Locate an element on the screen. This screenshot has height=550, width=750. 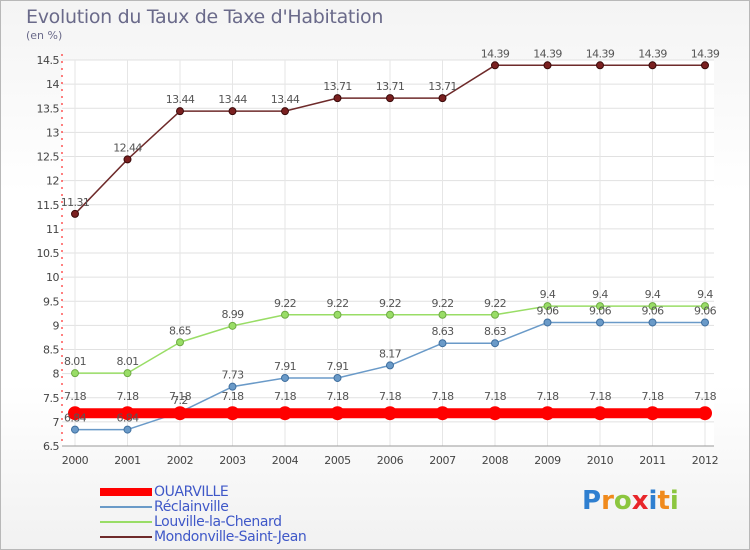
y-tick-label: 11 is located at coordinates (52, 229).